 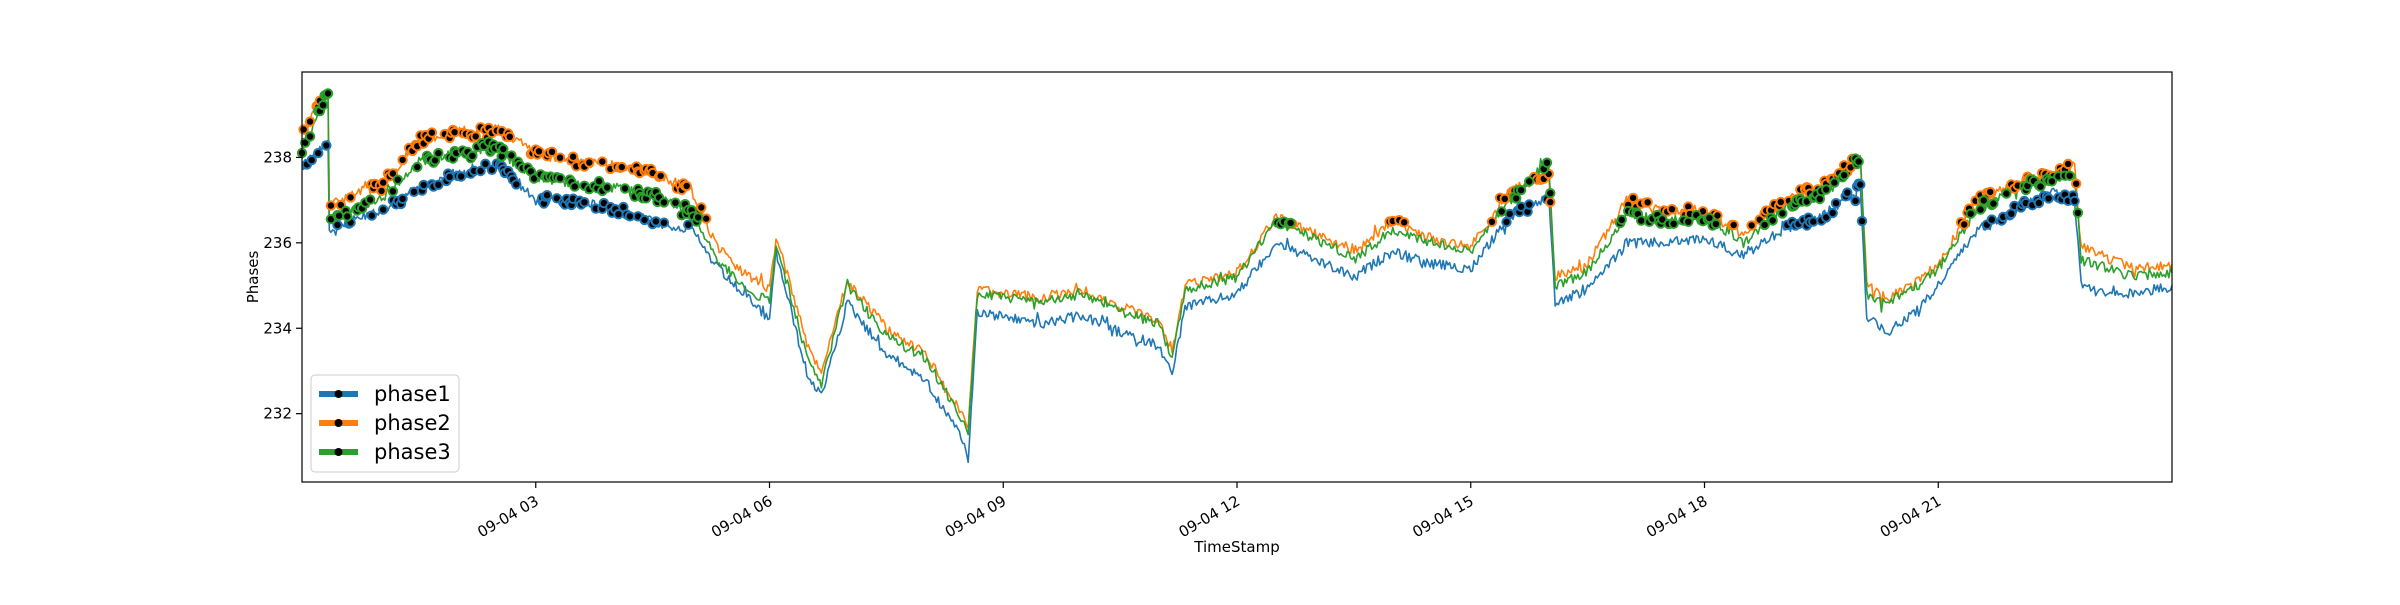 I want to click on y-axis-label: Phases, so click(x=253, y=277).